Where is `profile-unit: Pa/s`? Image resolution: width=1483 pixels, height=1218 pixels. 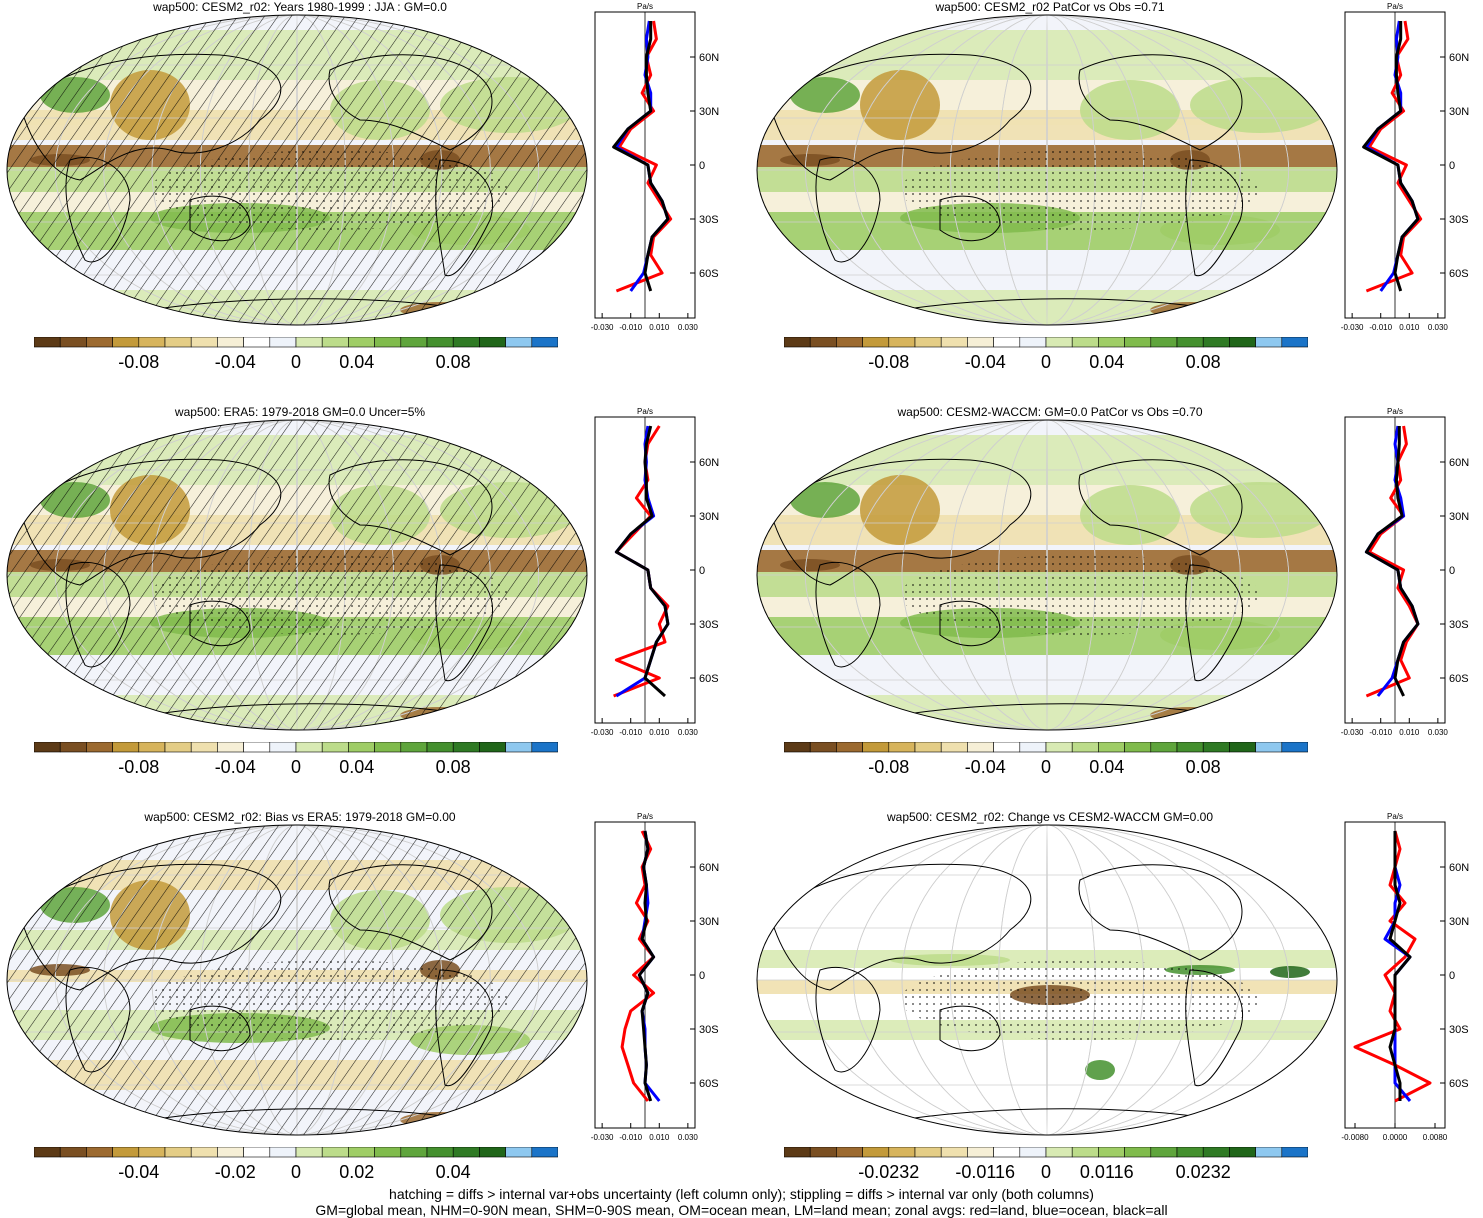
profile-unit: Pa/s is located at coordinates (645, 6).